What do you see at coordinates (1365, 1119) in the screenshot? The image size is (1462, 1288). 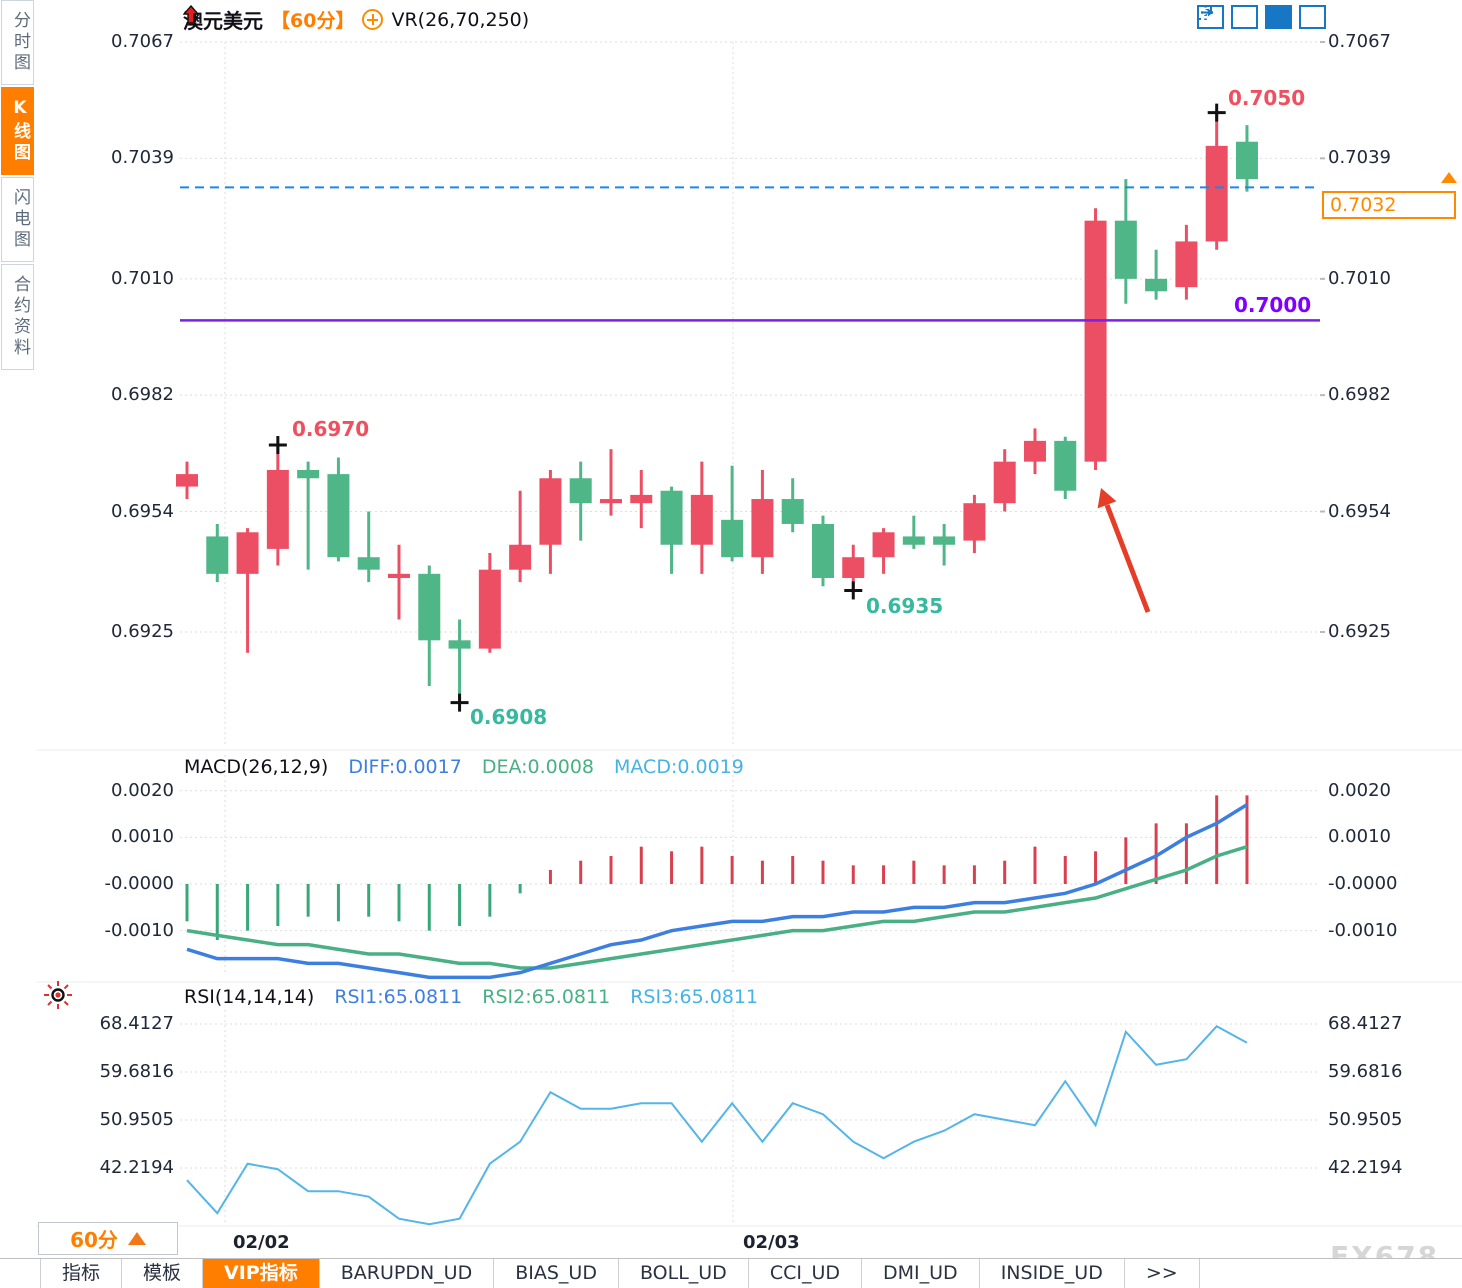 I see `rsi-axis-label-right: 50.9505` at bounding box center [1365, 1119].